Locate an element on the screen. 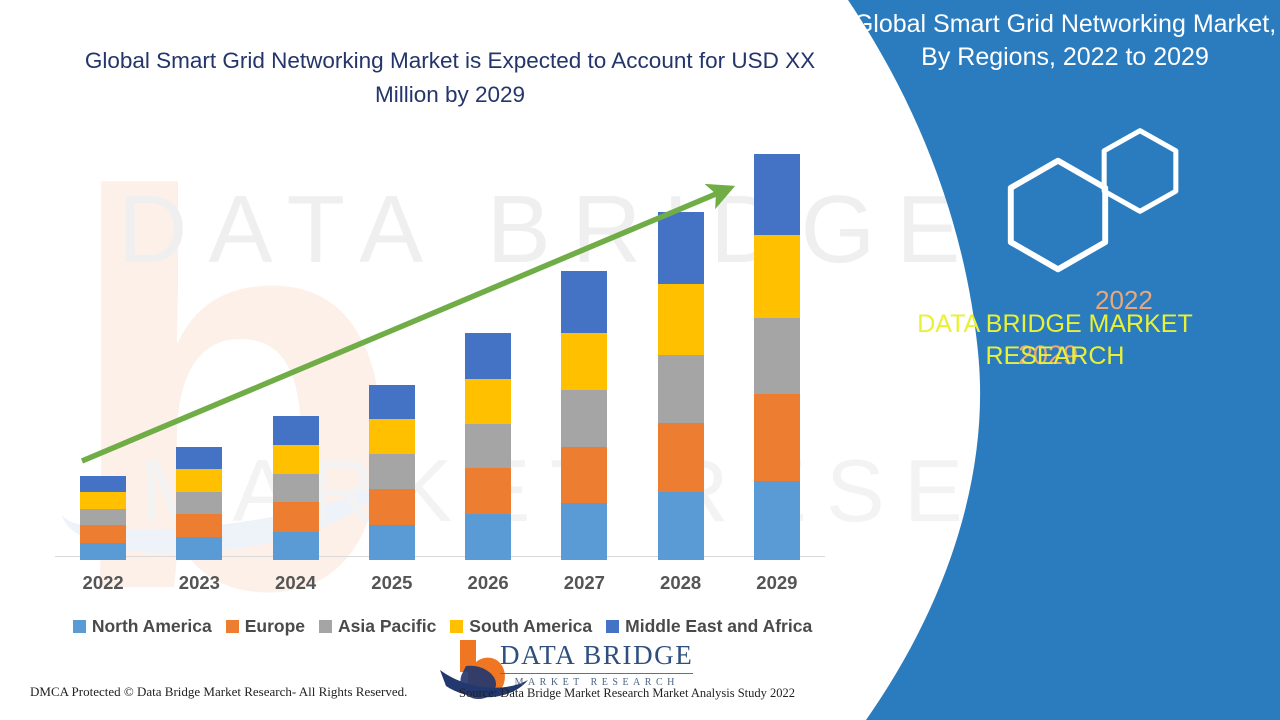 This screenshot has height=720, width=1280. bar-2029 is located at coordinates (776, 357).